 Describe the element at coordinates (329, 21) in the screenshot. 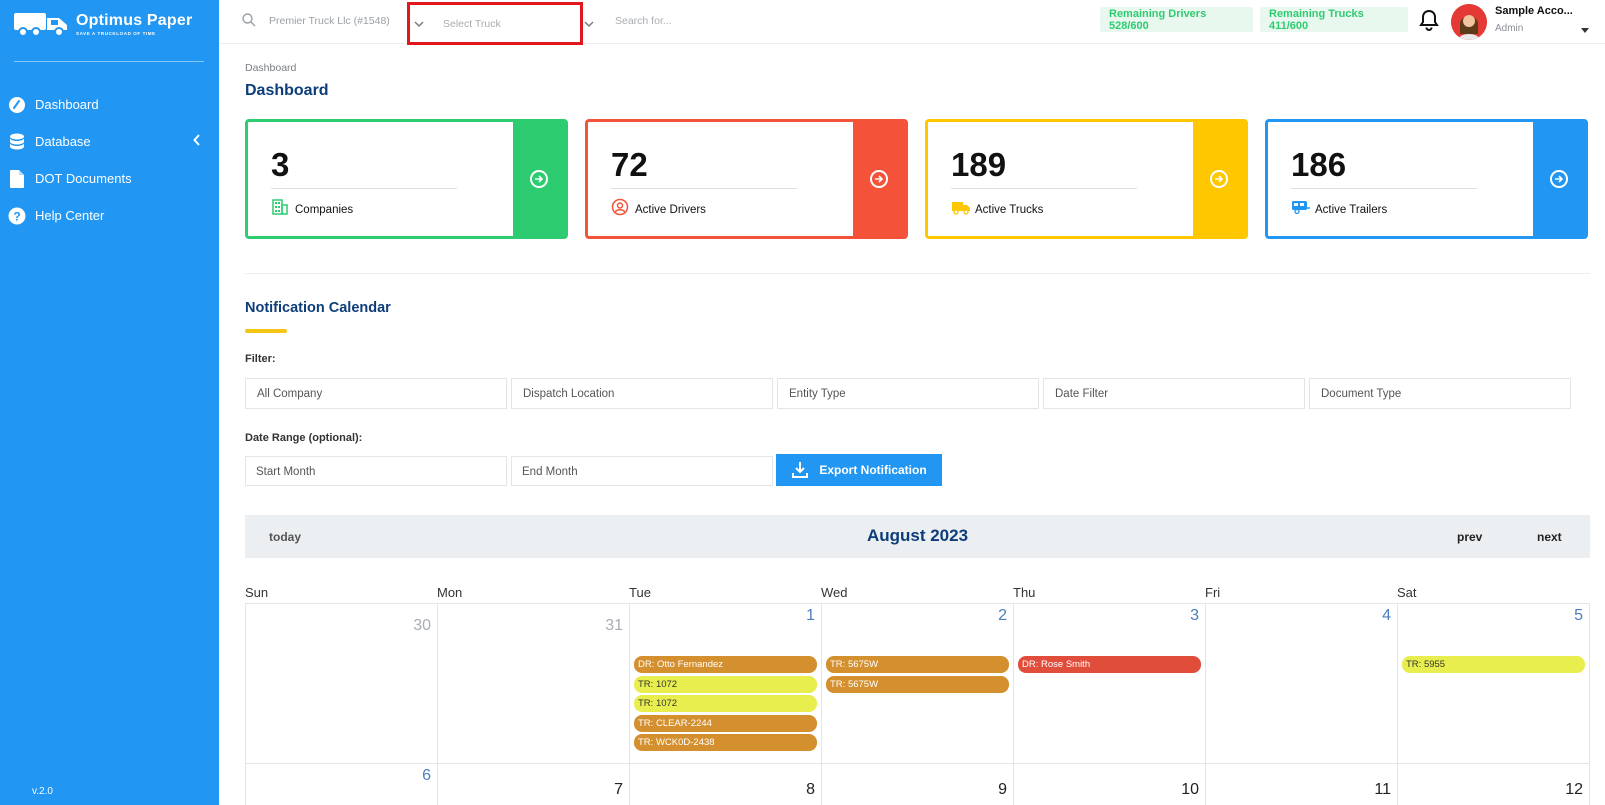

I see `company-select: Premier Truck Llc (#1548)` at that location.